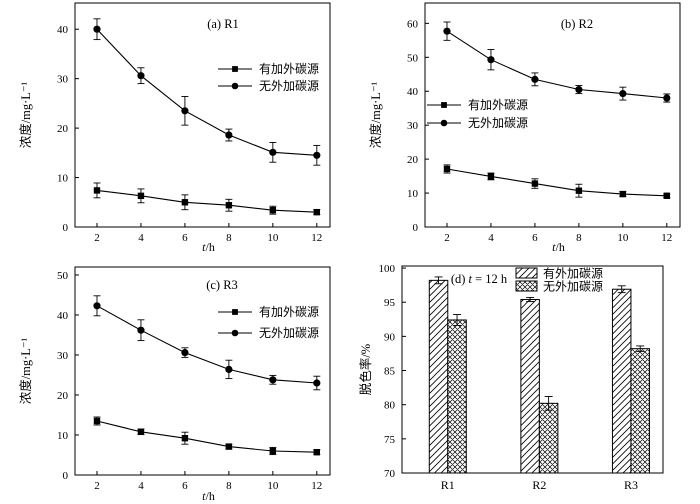  What do you see at coordinates (526, 286) in the screenshot?
I see `legend-swatch` at bounding box center [526, 286].